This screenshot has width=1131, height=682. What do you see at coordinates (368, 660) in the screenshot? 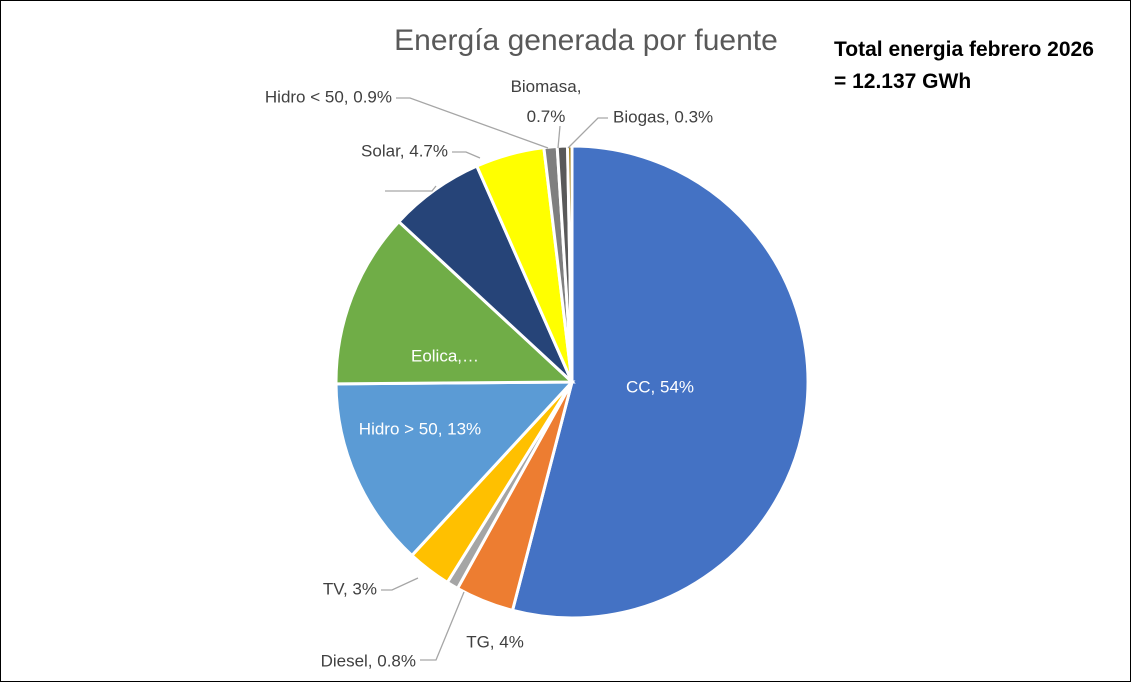
I see `data-label: Diesel, 0.8%` at bounding box center [368, 660].